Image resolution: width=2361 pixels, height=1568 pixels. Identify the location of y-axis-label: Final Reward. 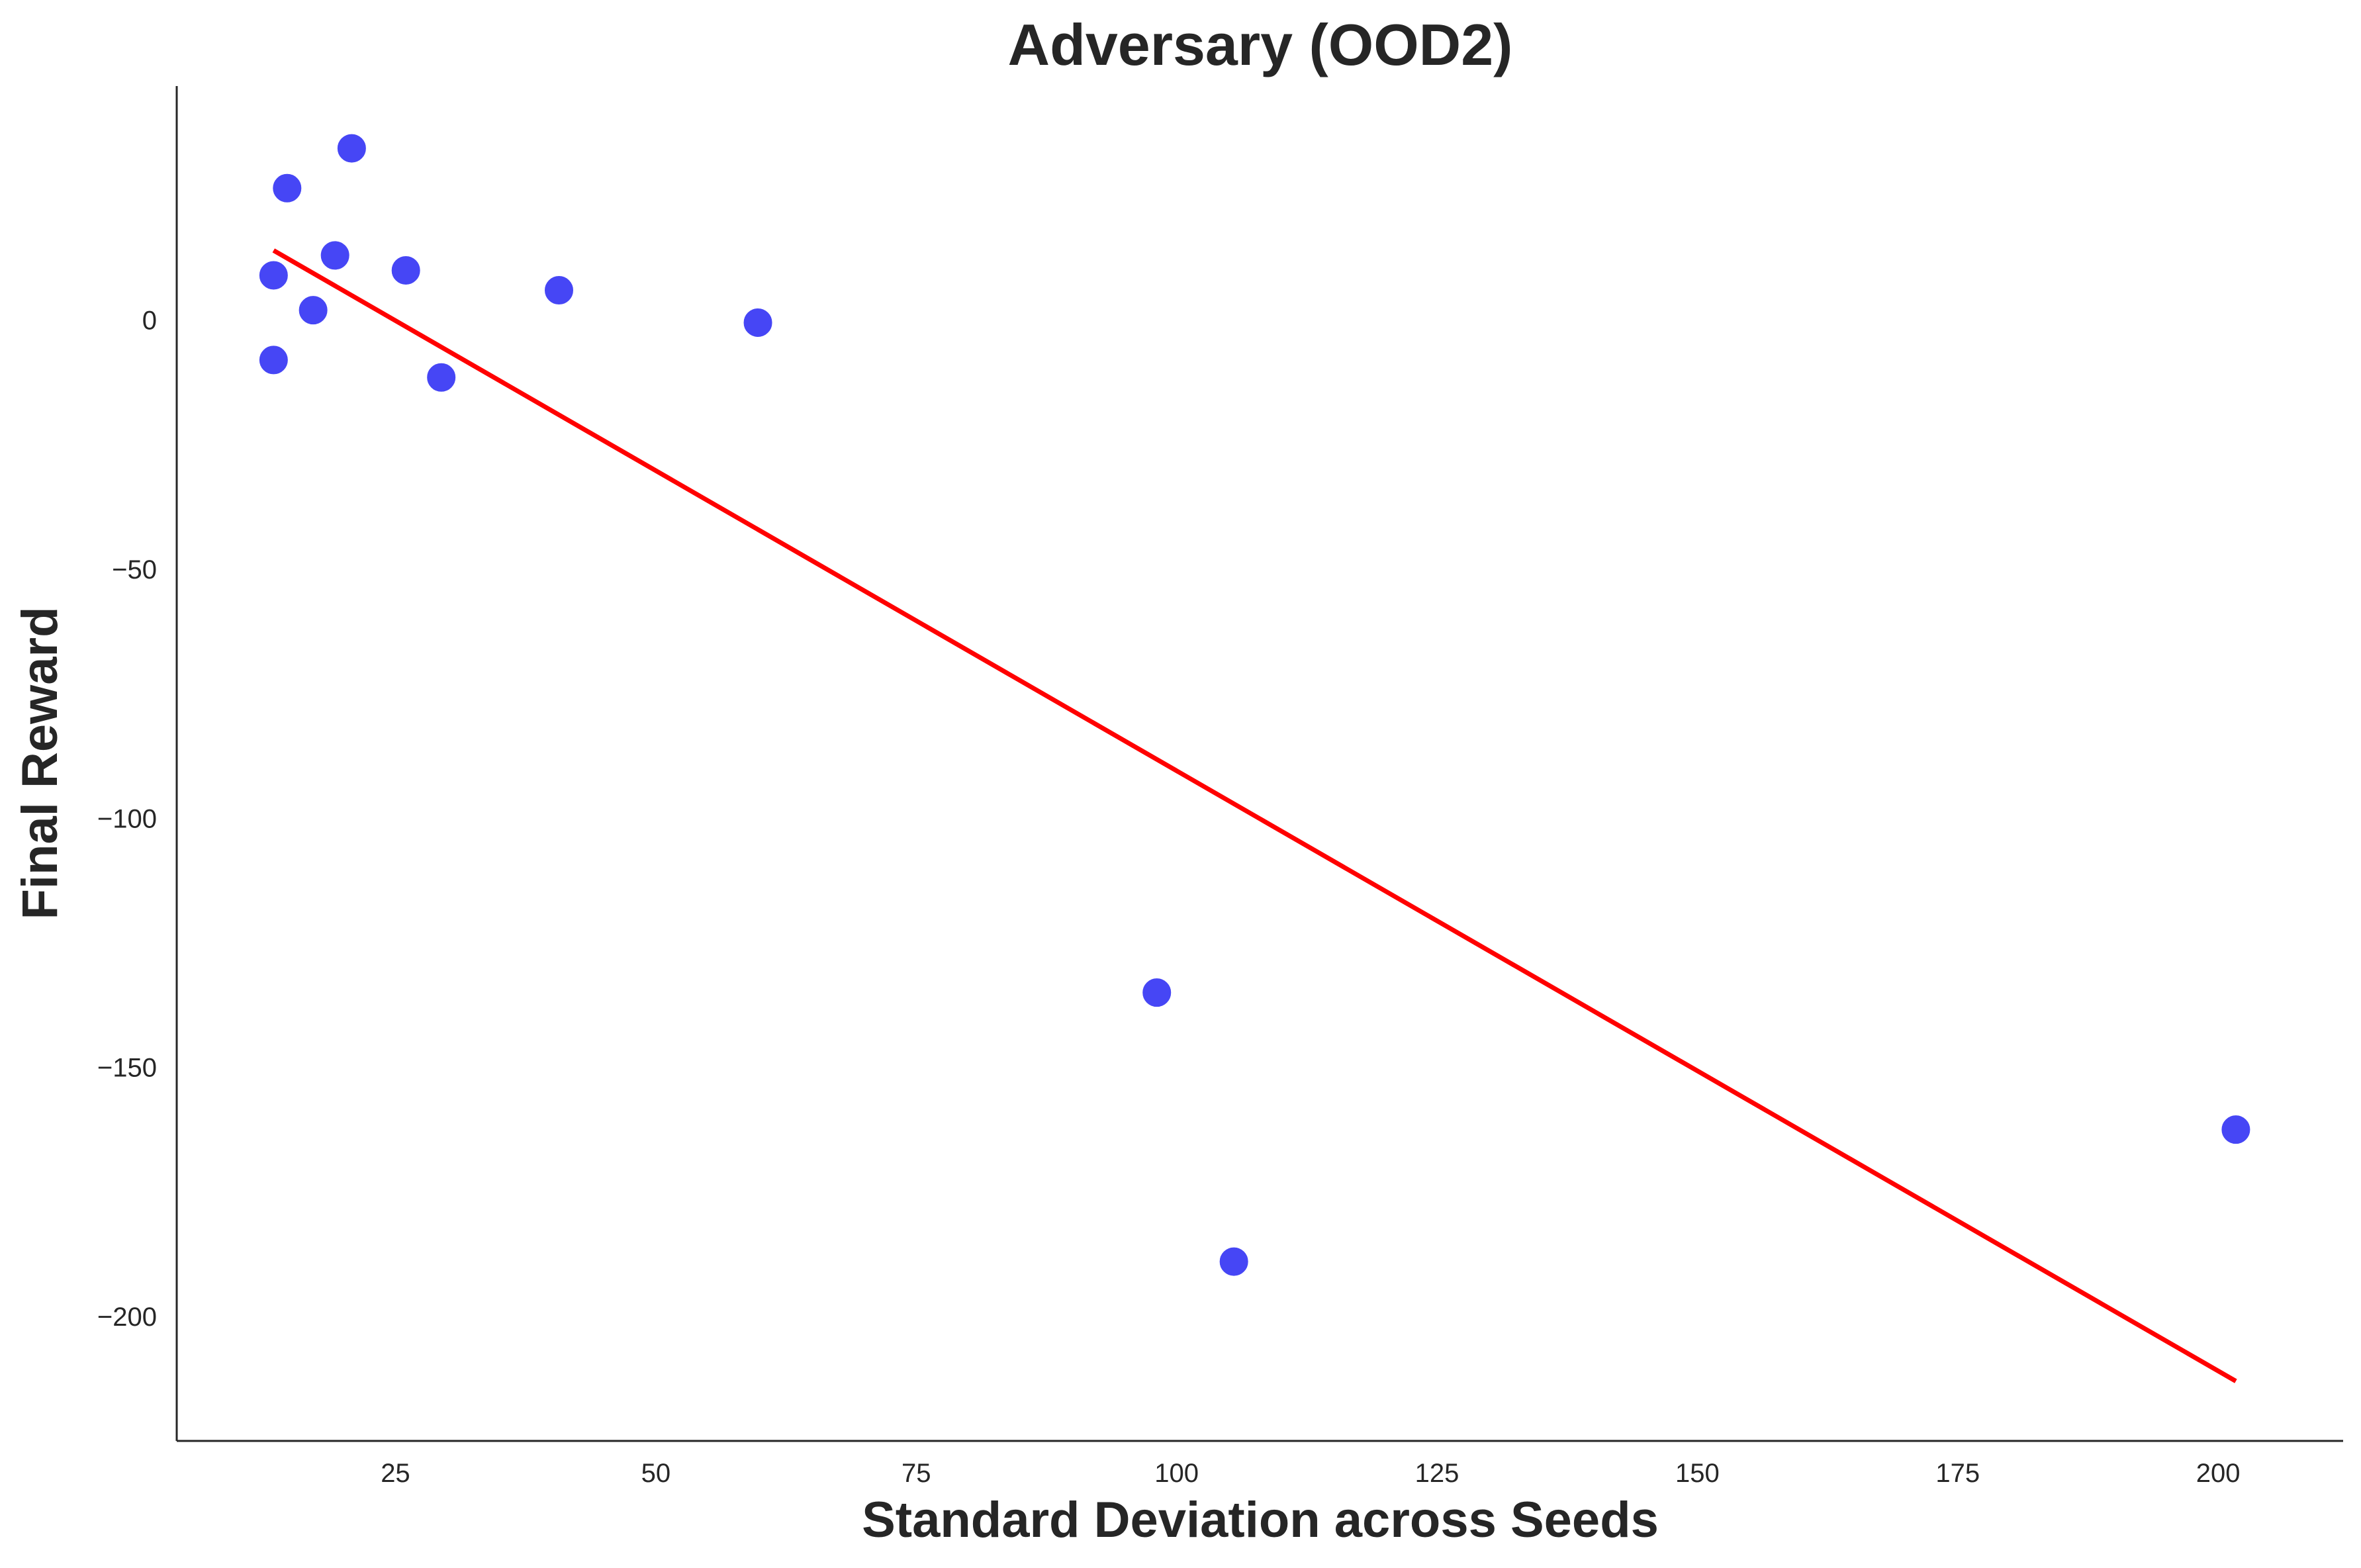
(40, 763).